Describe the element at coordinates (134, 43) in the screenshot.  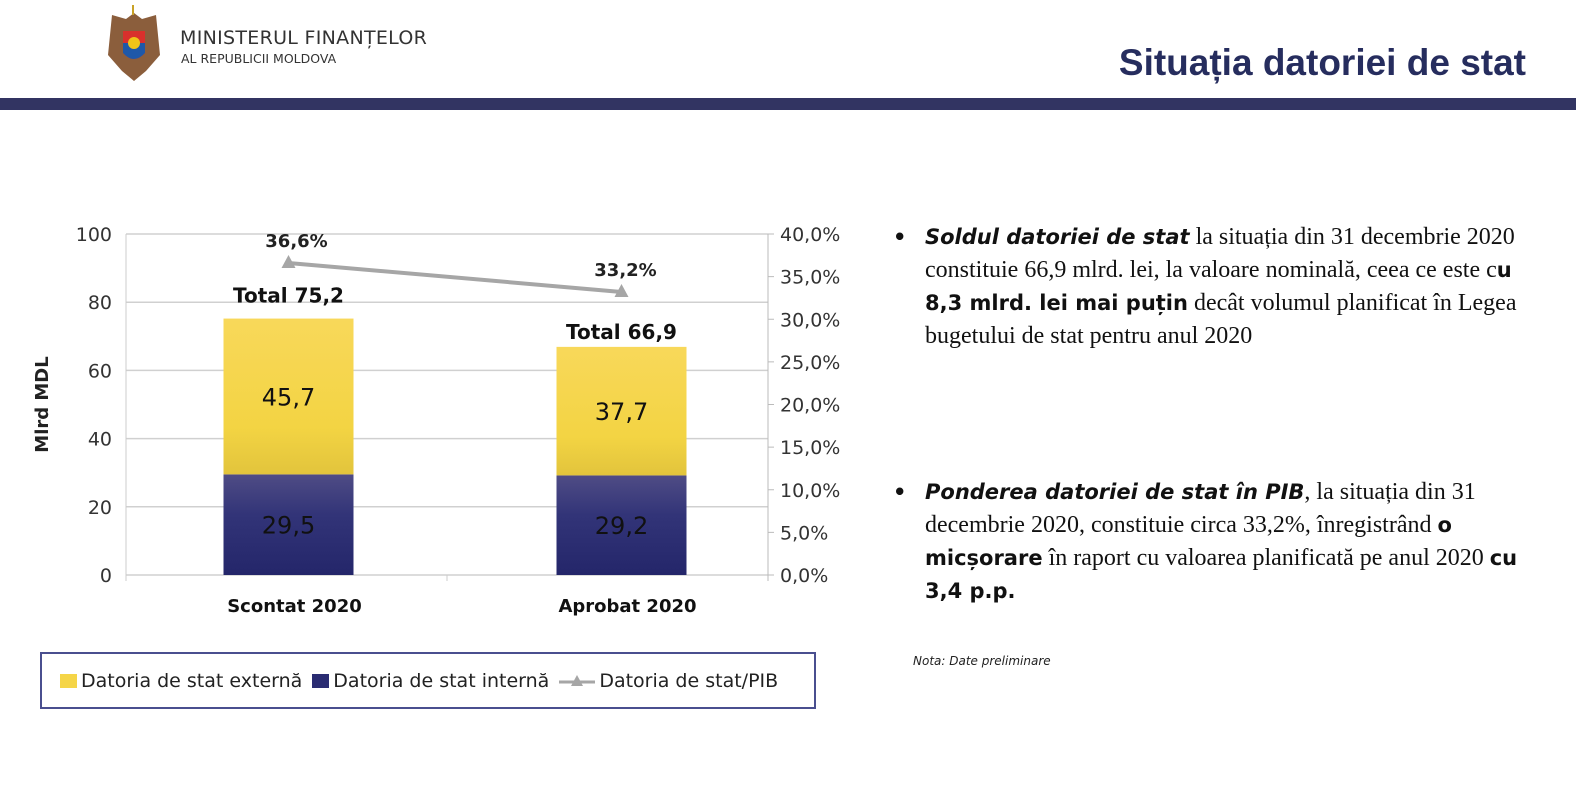
I see `coat-of-arms-logo` at that location.